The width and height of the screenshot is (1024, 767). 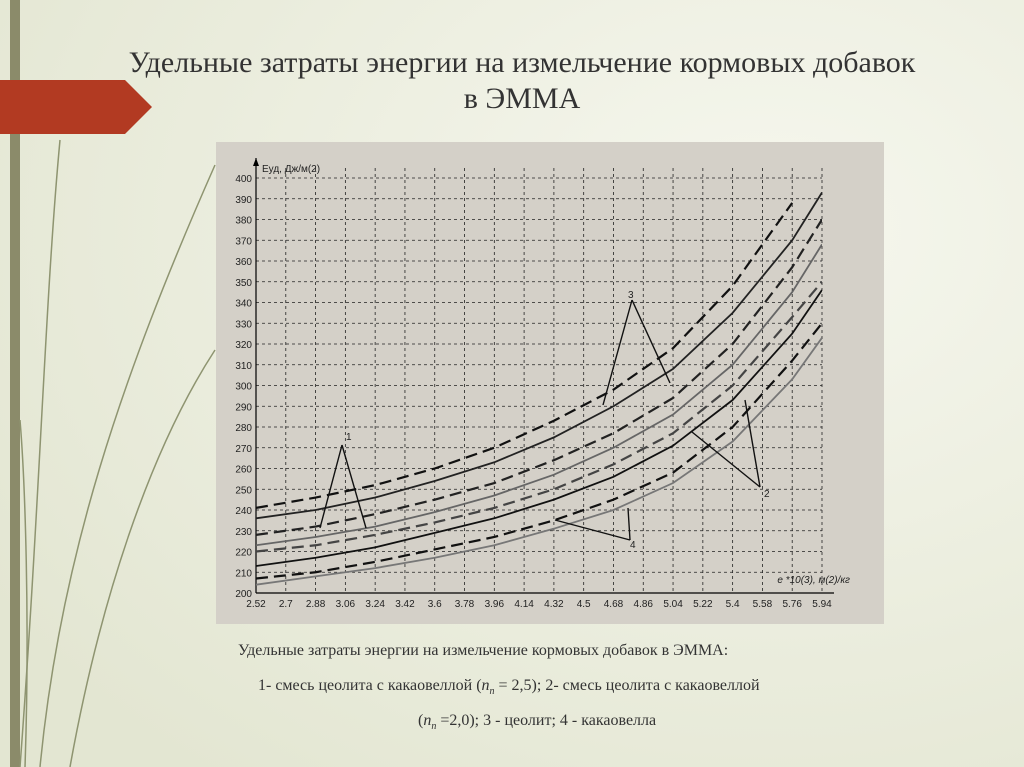 What do you see at coordinates (813, 580) in the screenshot?
I see `x-axis-label: e *10(3), м(2)/кг` at bounding box center [813, 580].